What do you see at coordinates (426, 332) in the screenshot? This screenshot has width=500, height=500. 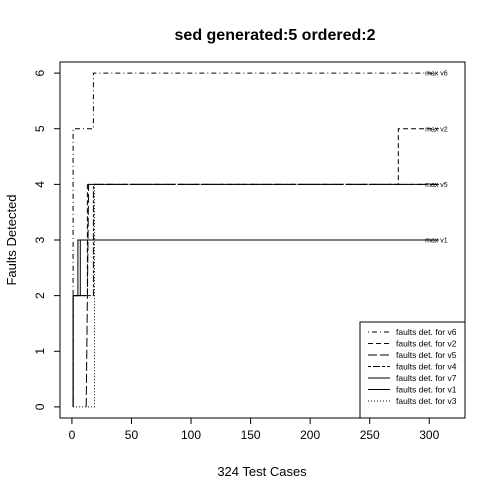 I see `legend-entry: faults det. for v6` at bounding box center [426, 332].